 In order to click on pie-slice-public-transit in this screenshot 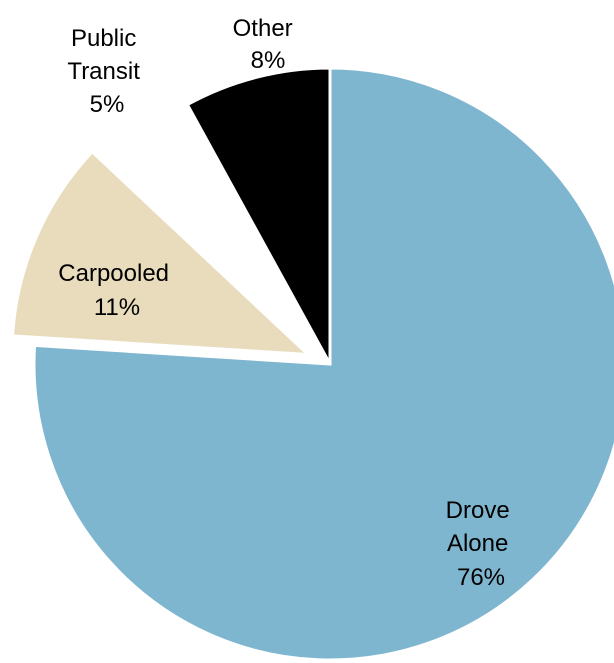, I will do `click(207, 215)`.